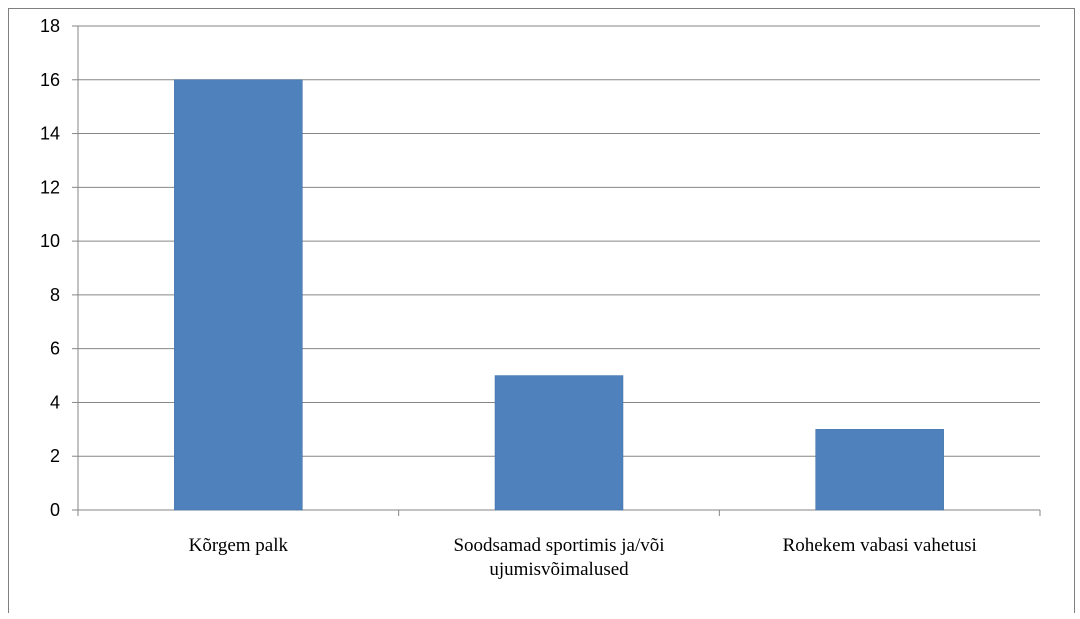  I want to click on y-tick-label: 14, so click(50, 134).